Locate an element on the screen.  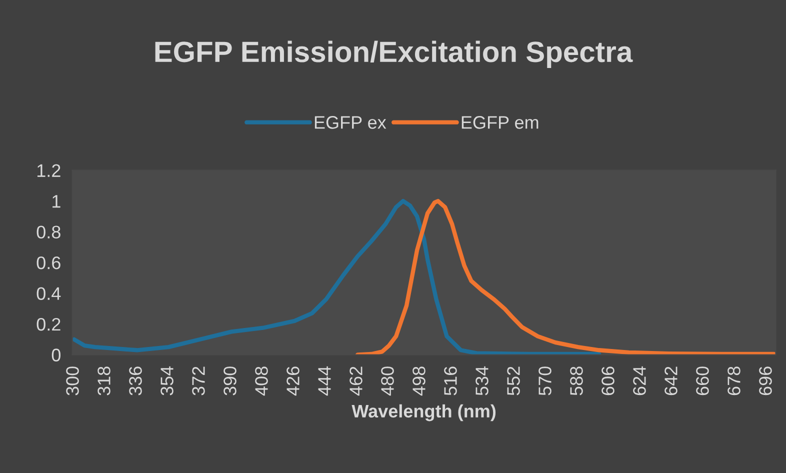
x-tick-label: 516 is located at coordinates (450, 381).